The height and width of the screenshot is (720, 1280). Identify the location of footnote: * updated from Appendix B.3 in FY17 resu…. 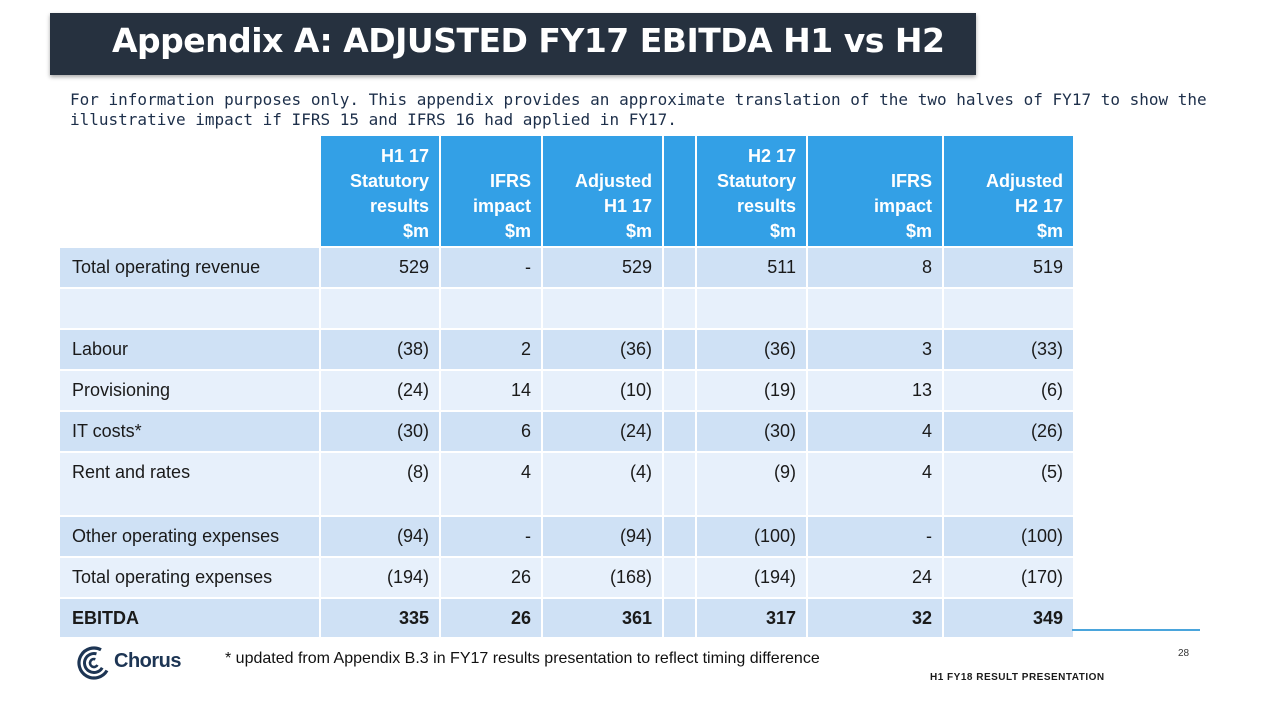
(522, 658).